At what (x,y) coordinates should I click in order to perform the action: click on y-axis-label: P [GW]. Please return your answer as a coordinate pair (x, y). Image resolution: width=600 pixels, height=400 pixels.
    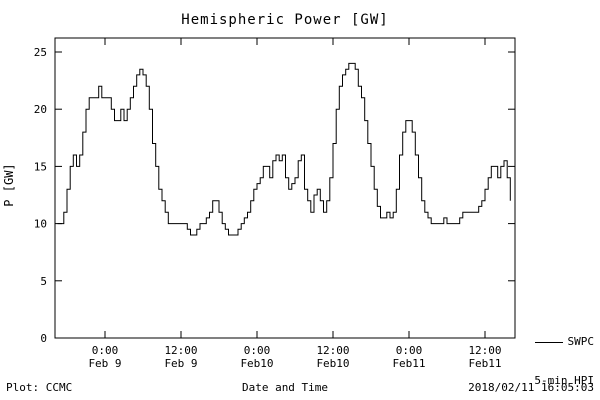
    Looking at the image, I should click on (9, 185).